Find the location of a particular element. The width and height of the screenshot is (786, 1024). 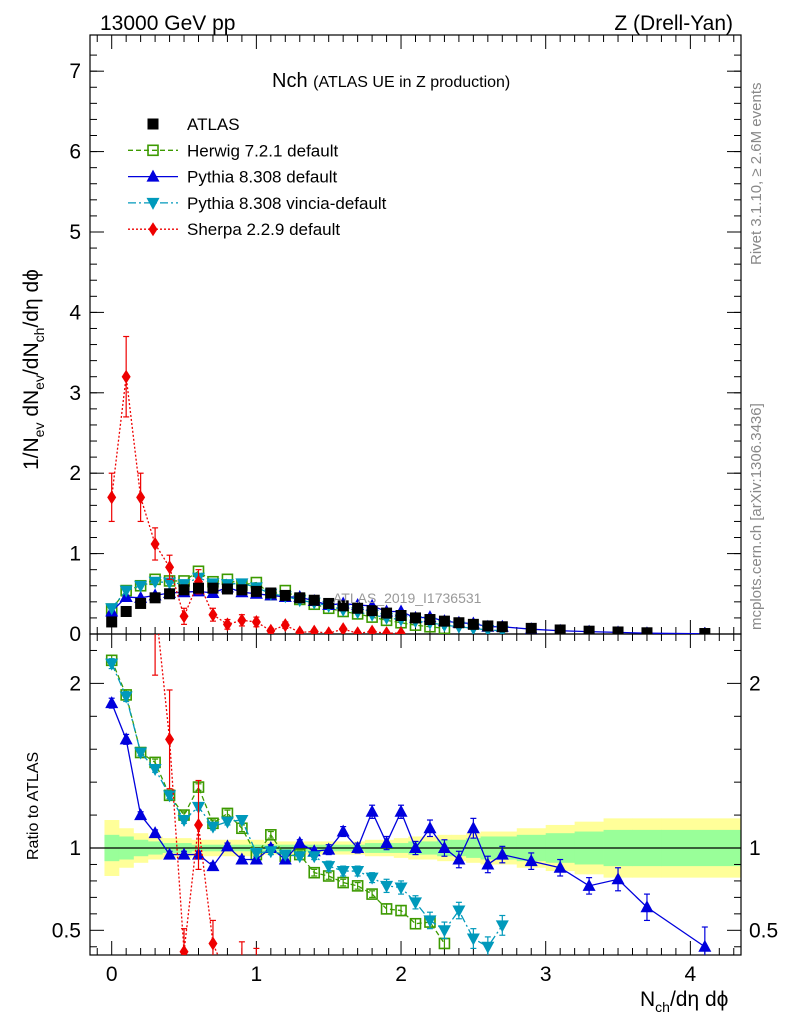

ratio-line-sherpa is located at coordinates (188, 794).